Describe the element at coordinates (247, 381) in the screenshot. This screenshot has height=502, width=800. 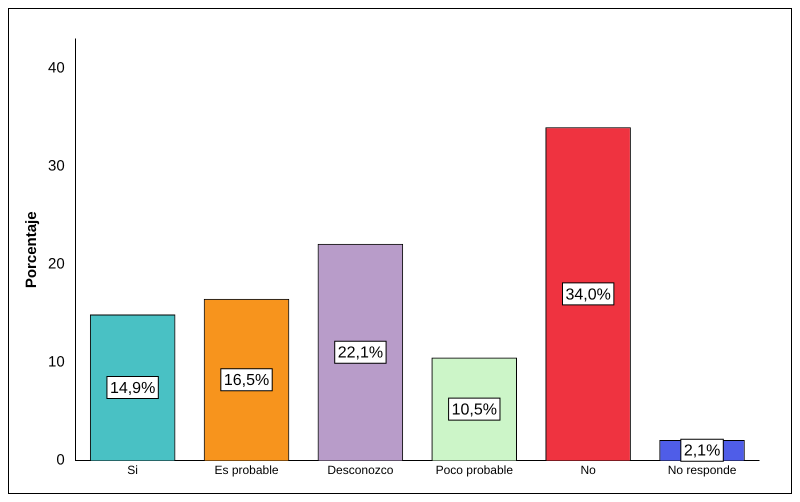
I see `data-label: 16,5%` at that location.